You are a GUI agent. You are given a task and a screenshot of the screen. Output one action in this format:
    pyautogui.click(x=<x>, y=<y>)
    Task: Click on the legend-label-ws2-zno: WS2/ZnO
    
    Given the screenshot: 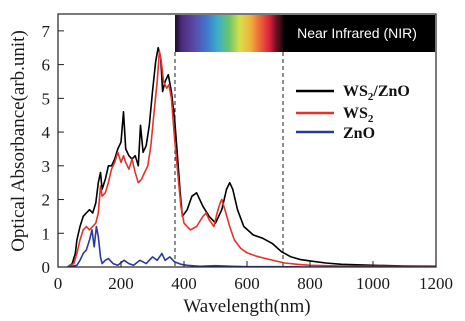 What is the action you would take?
    pyautogui.click(x=376, y=93)
    